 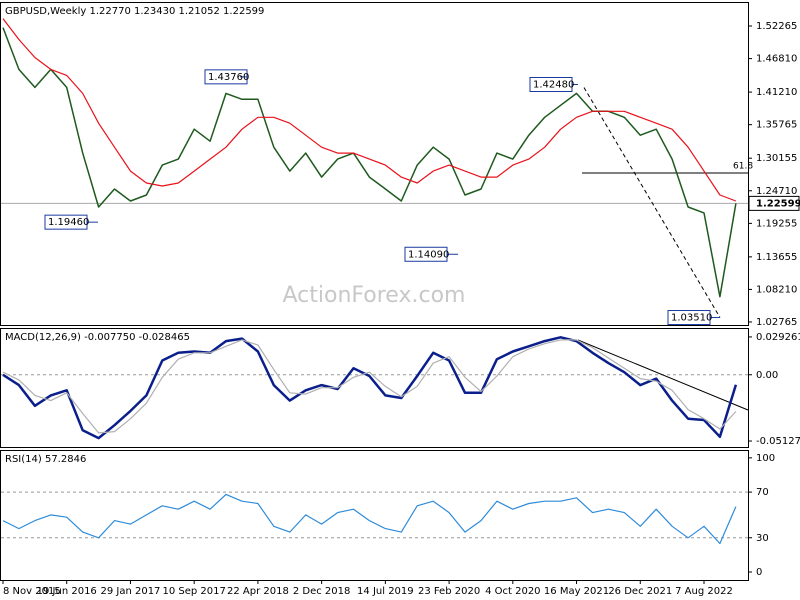 I want to click on x-tick-label: 4 Oct 2020, so click(x=512, y=591).